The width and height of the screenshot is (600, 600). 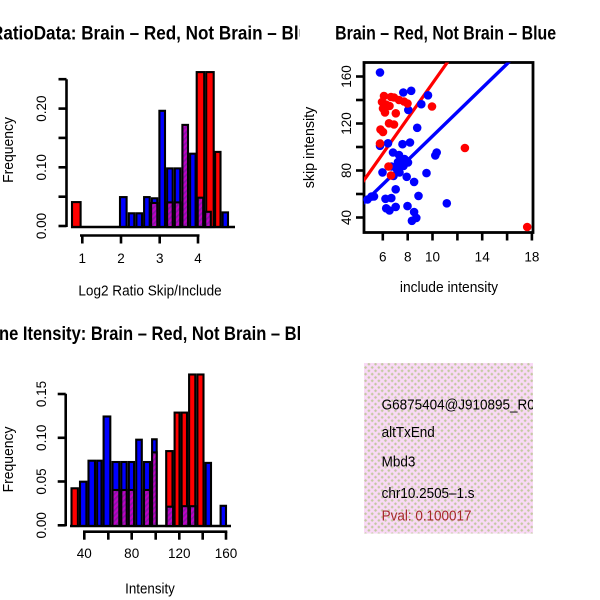 I want to click on svg-text: G6875404@J910895_R0, so click(x=458, y=405).